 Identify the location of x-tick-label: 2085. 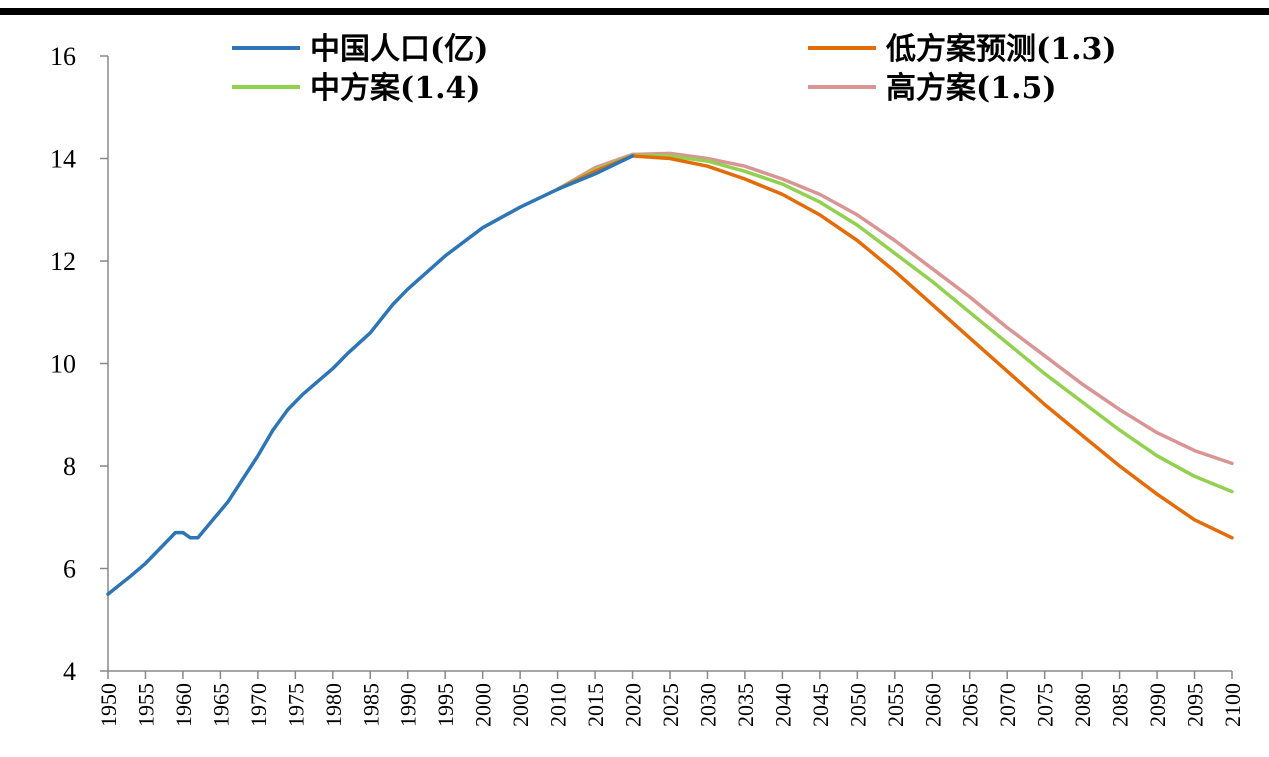
(1120, 705).